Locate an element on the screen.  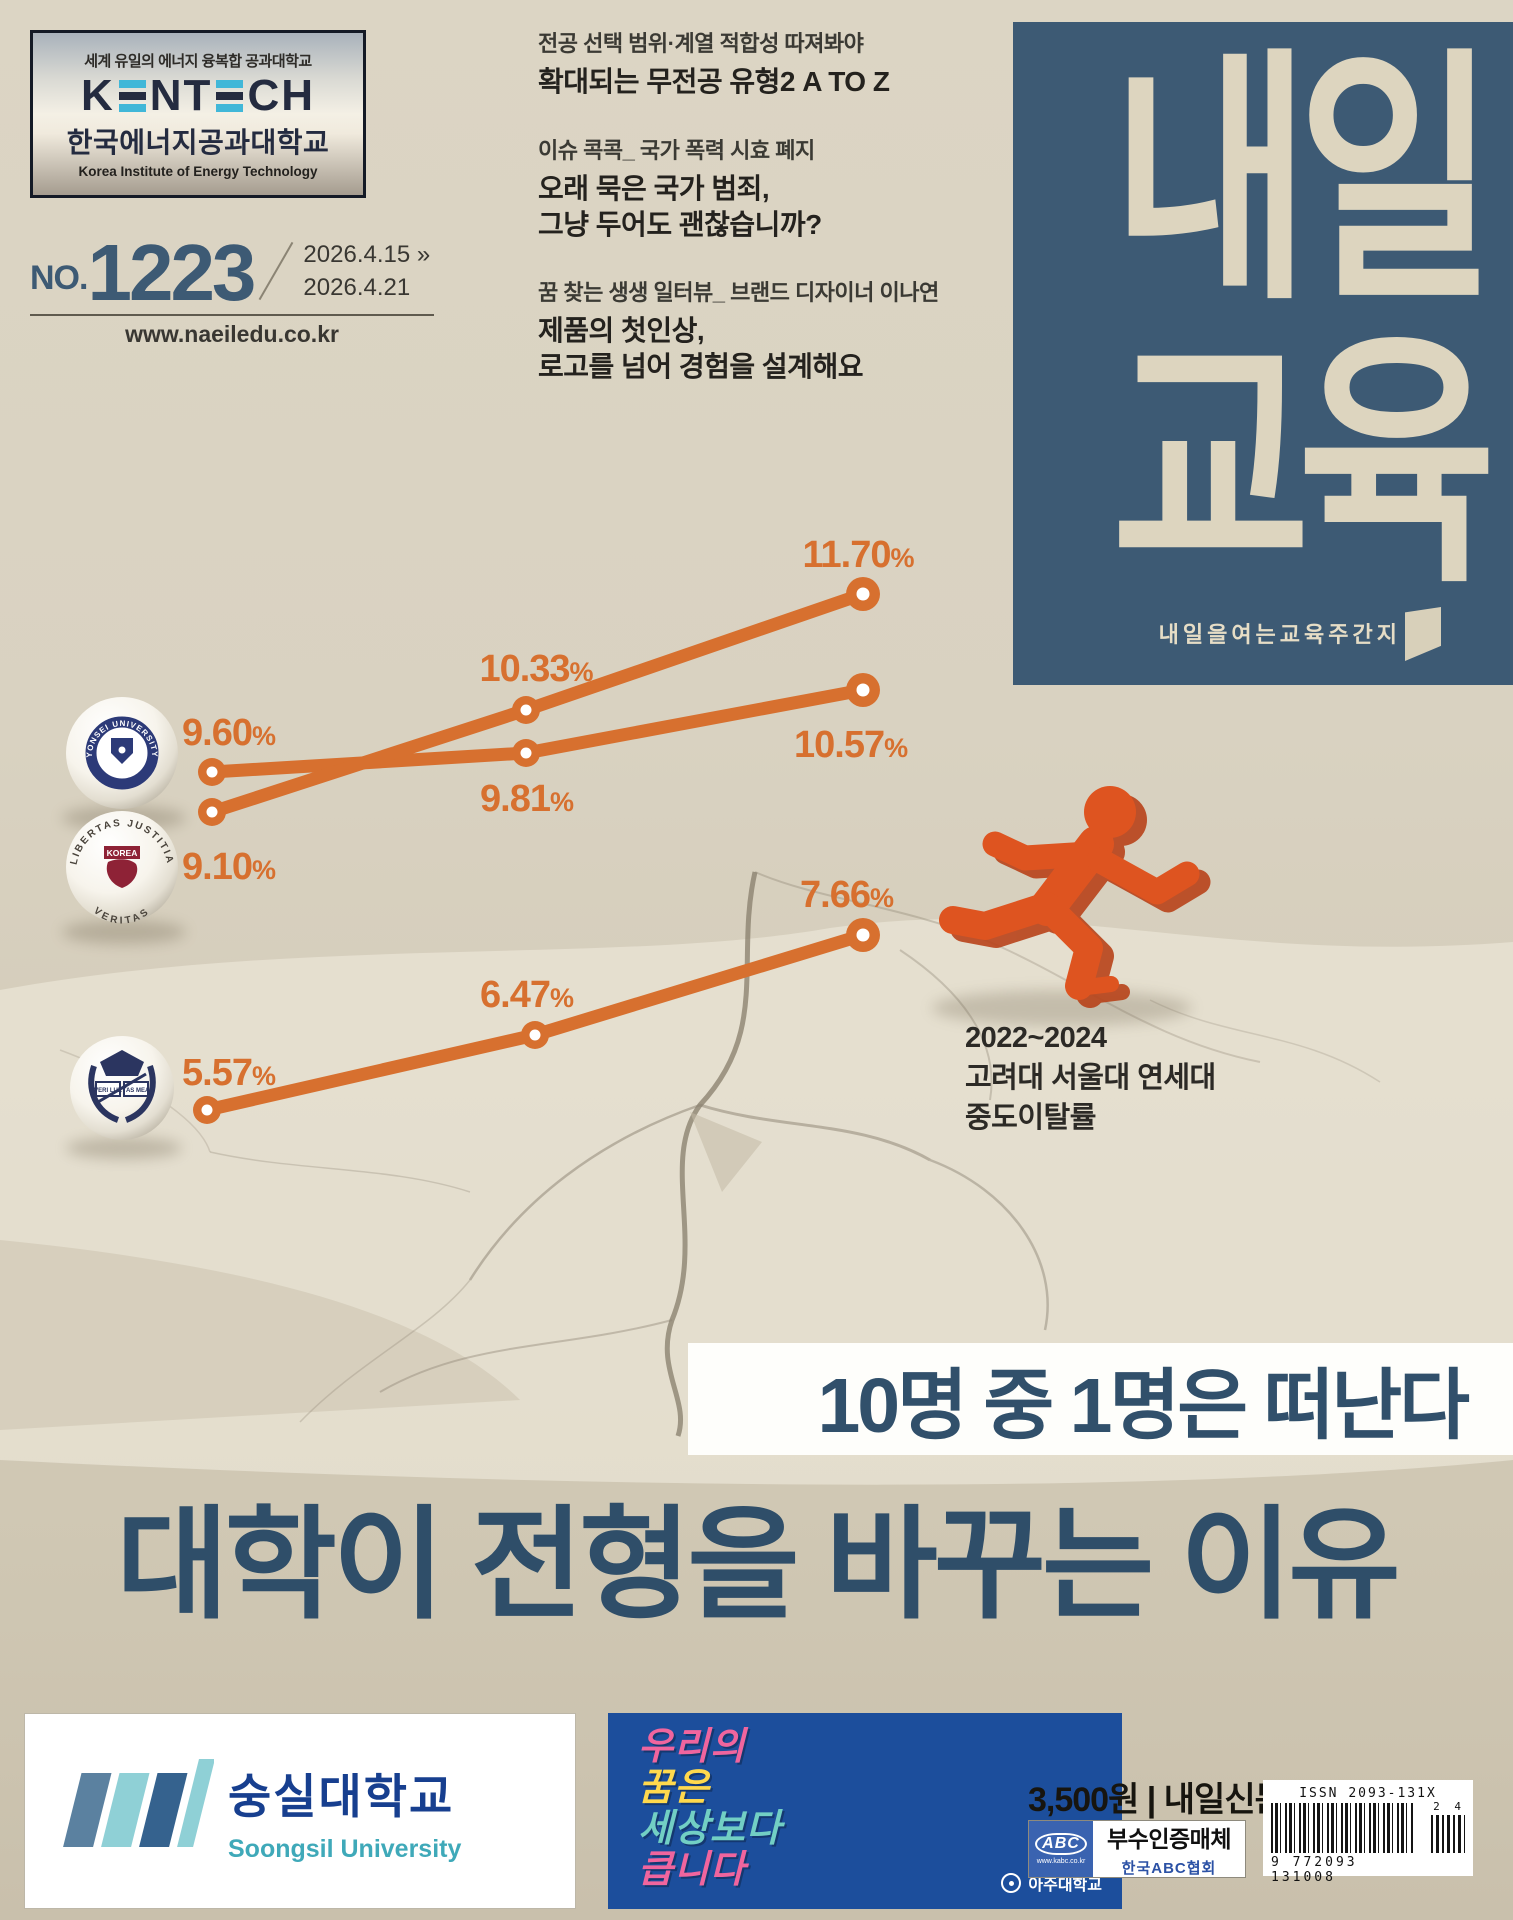
snu-banner-left-text: VERI LUX is located at coordinates (108, 1091).